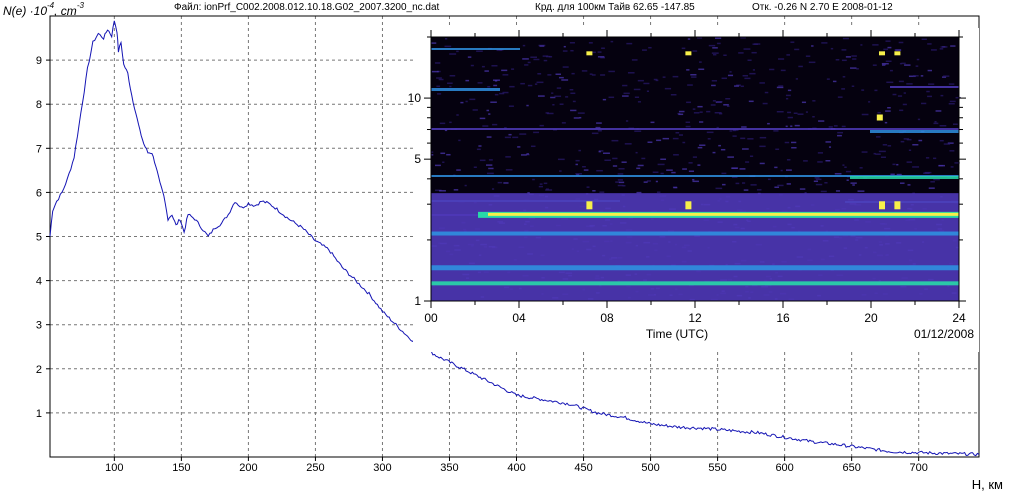 The width and height of the screenshot is (1009, 496). I want to click on y-tick-label: 3, so click(39, 326).